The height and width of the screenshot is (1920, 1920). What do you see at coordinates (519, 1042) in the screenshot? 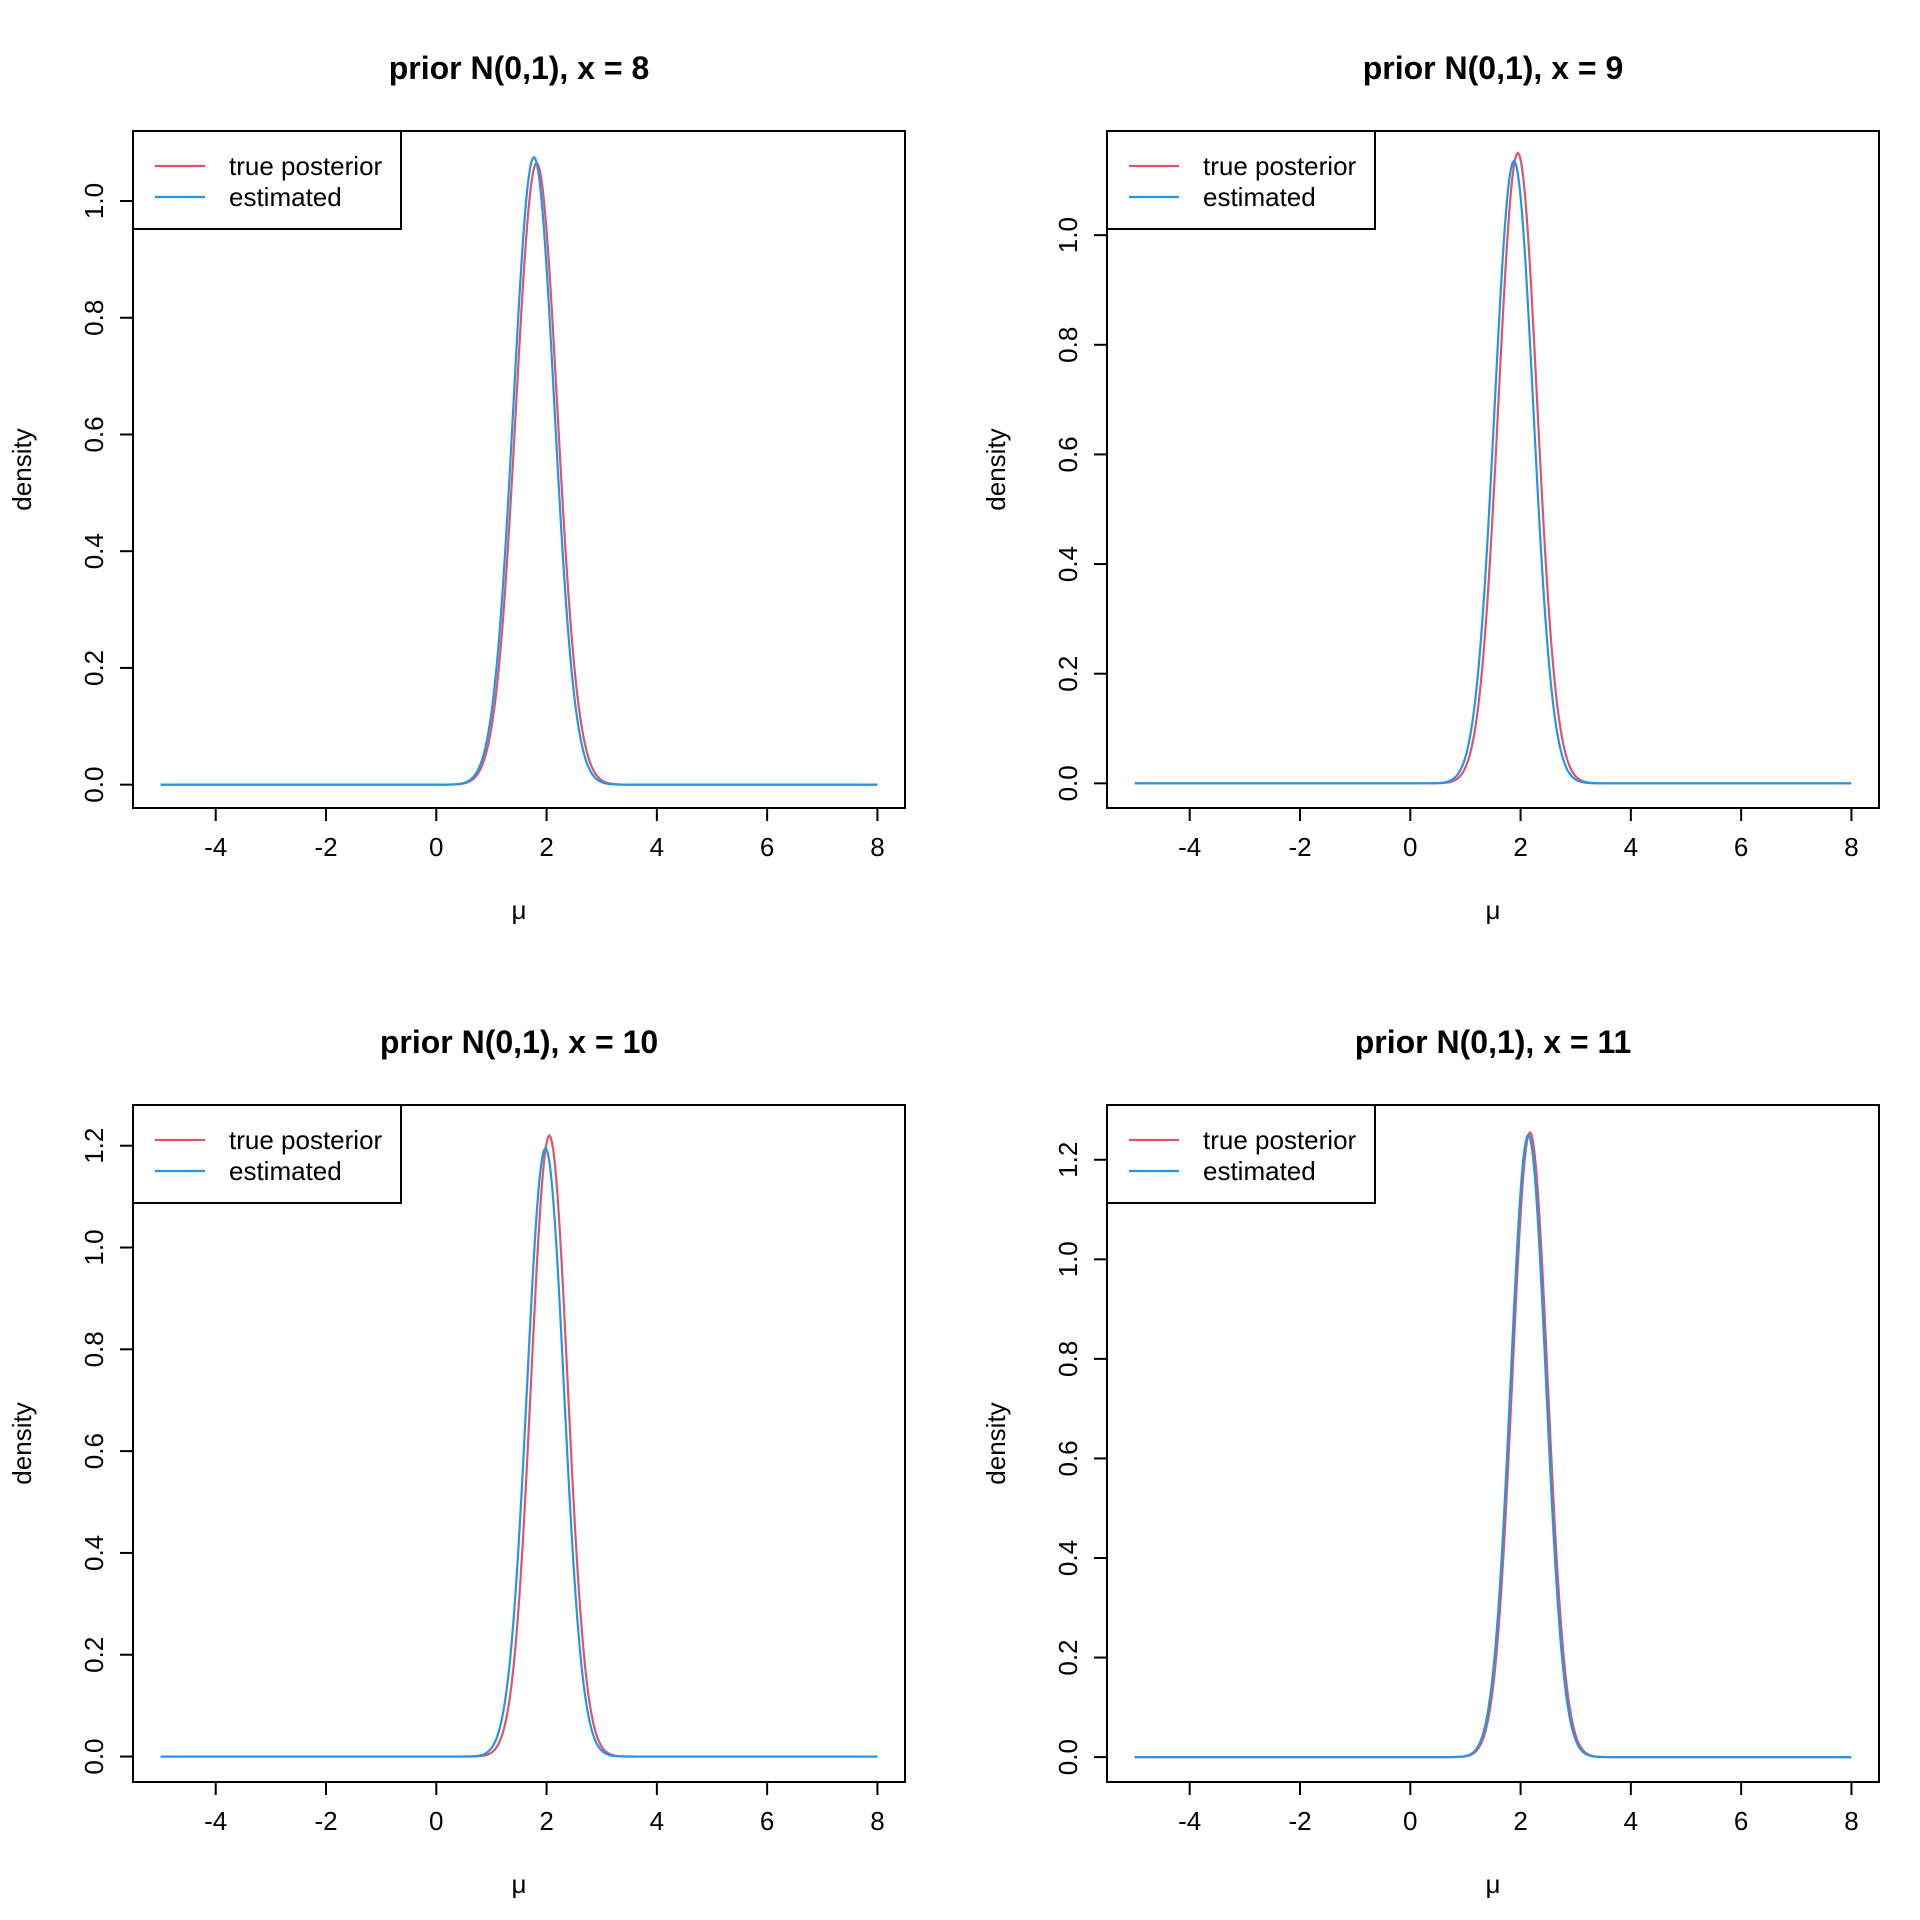
I see `chart-title: prior N(0,1), x = 10` at bounding box center [519, 1042].